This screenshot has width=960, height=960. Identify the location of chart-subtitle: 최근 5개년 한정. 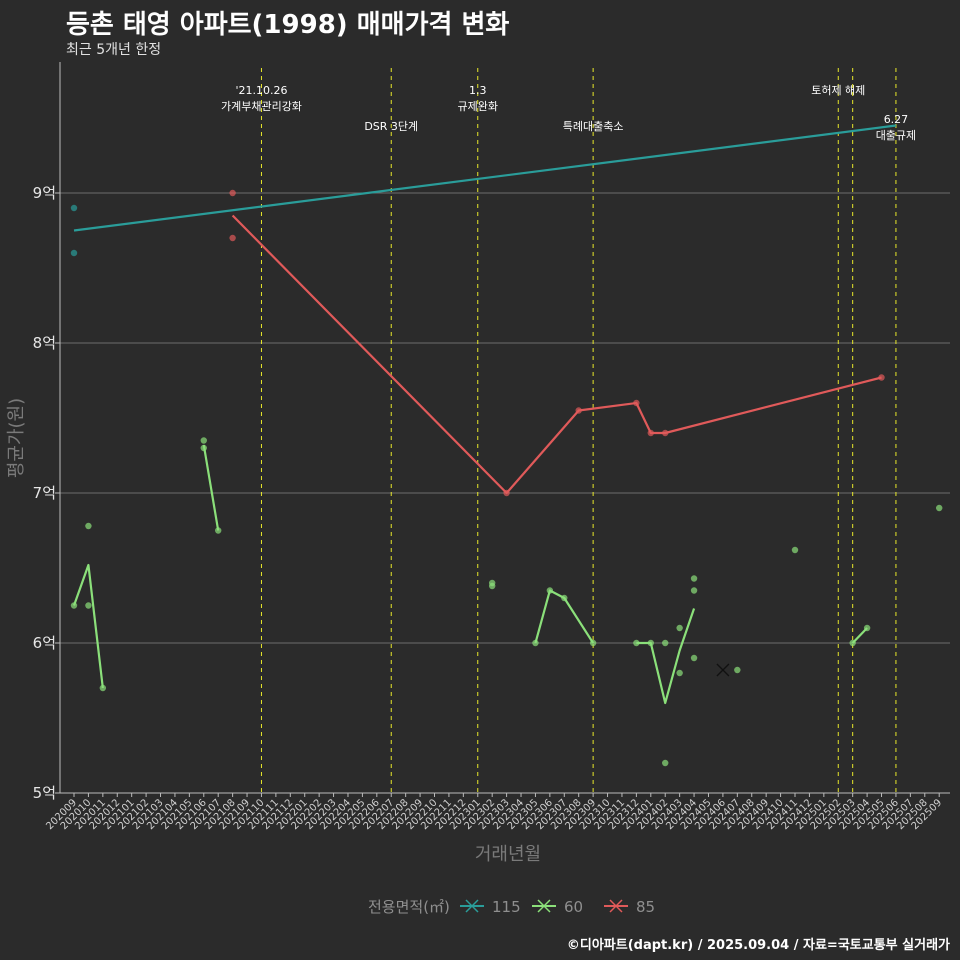
(114, 50).